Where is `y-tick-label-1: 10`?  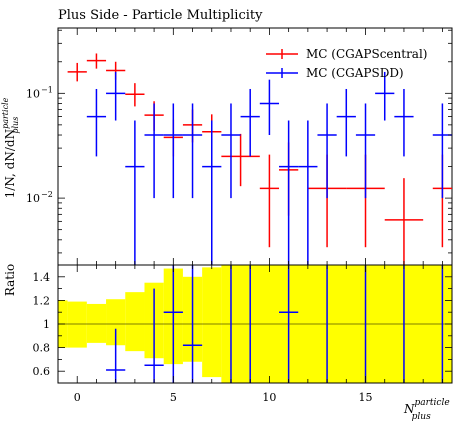 y-tick-label-1: 10 is located at coordinates (33, 198).